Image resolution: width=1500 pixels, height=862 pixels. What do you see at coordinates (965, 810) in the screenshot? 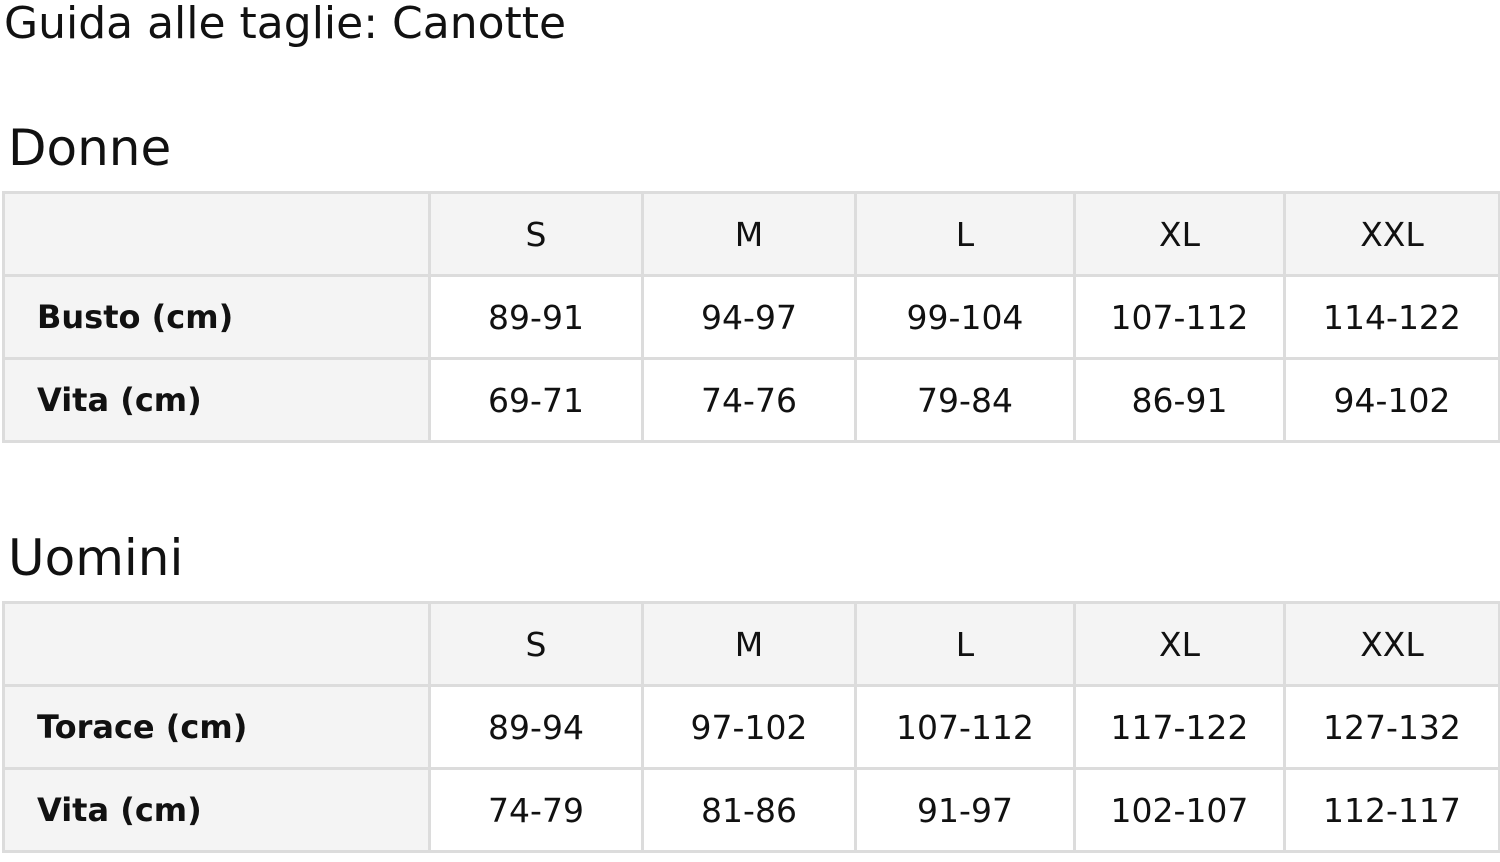
I see `measurement-cell: 91-97` at bounding box center [965, 810].